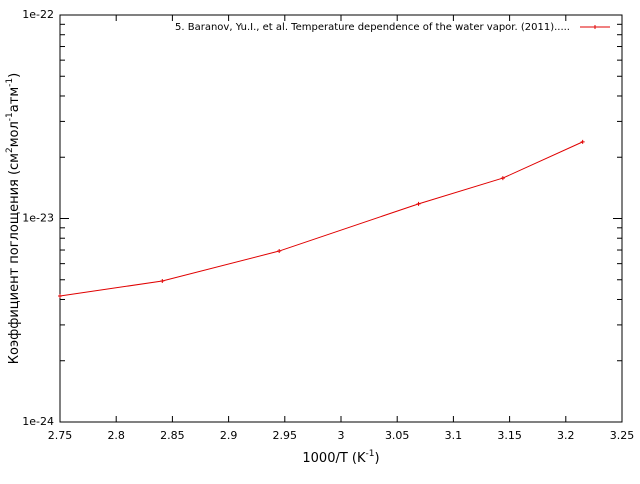 Image resolution: width=640 pixels, height=484 pixels. I want to click on y-tick-label: 1e-22, so click(38, 14).